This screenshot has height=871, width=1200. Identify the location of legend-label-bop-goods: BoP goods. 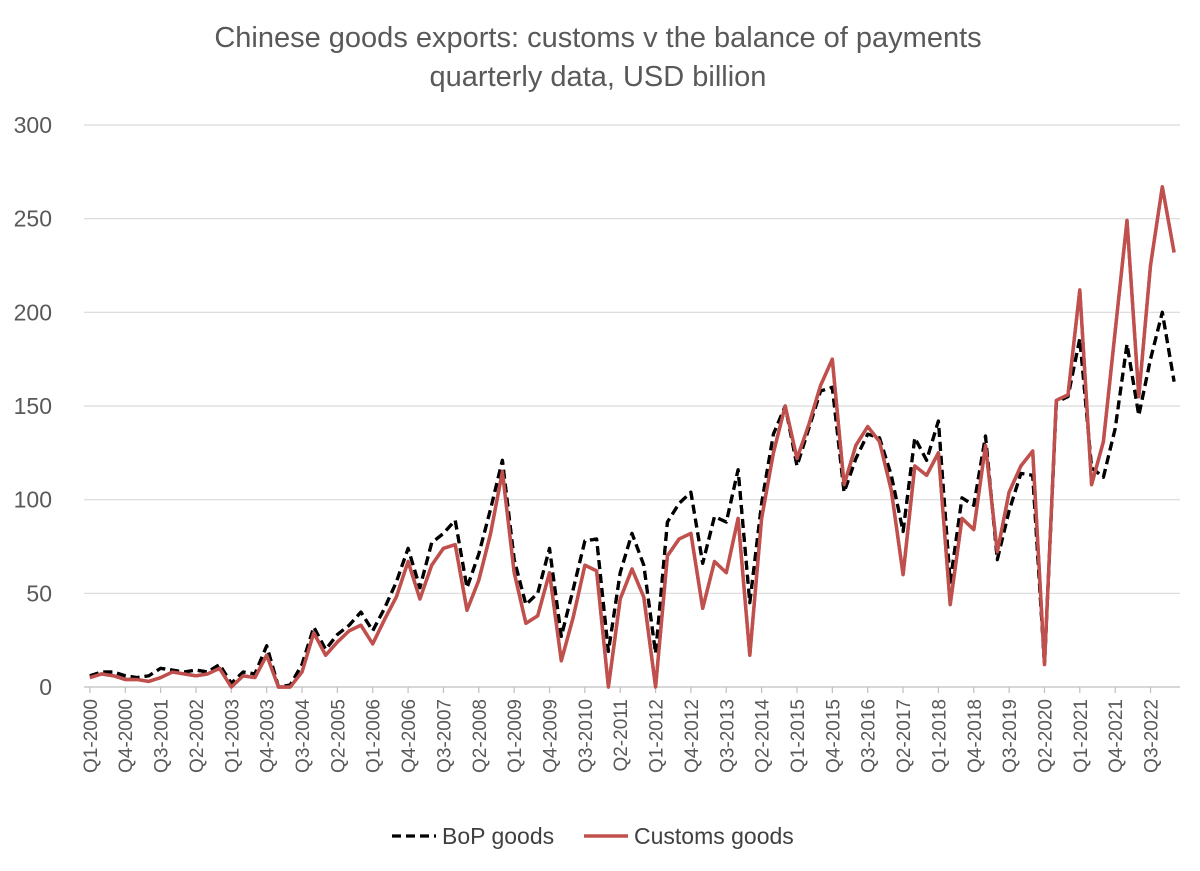
(498, 836).